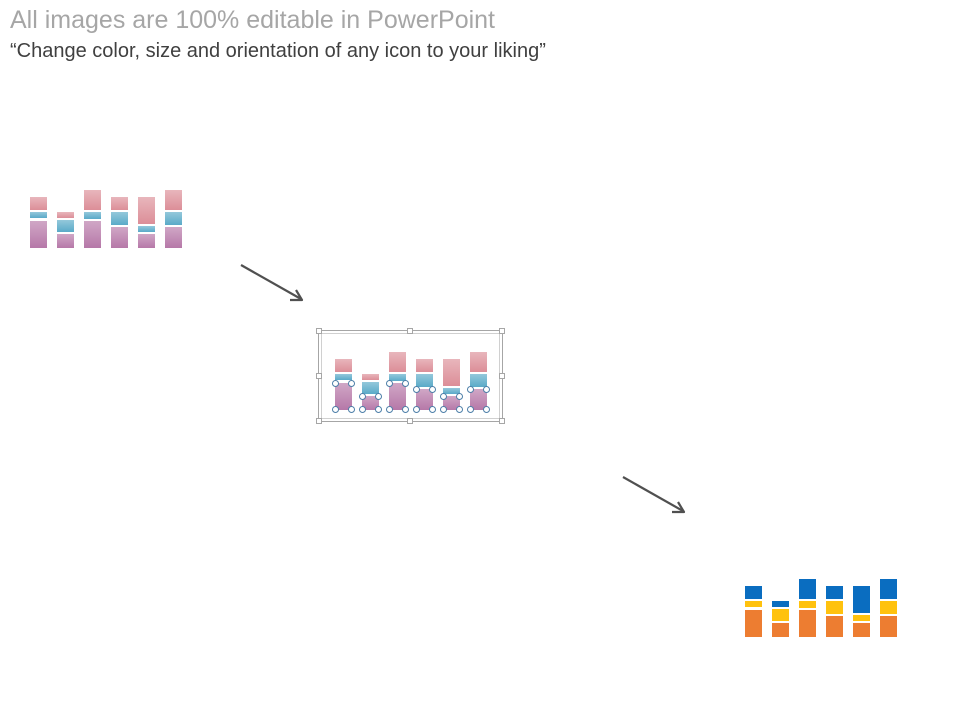 Image resolution: width=960 pixels, height=720 pixels. I want to click on resize-handle-right, so click(502, 376).